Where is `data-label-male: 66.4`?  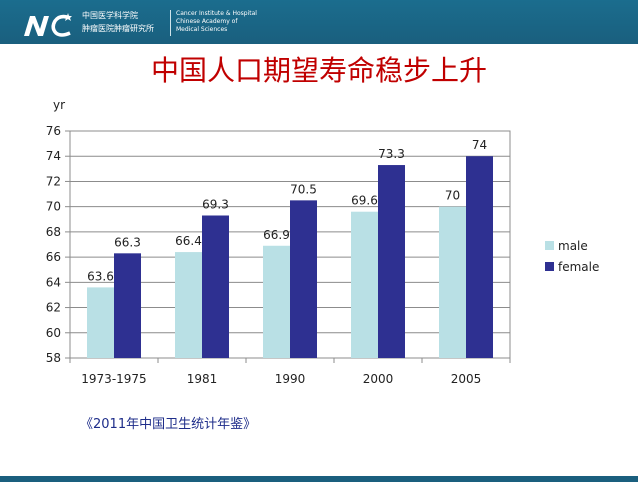 data-label-male: 66.4 is located at coordinates (188, 241).